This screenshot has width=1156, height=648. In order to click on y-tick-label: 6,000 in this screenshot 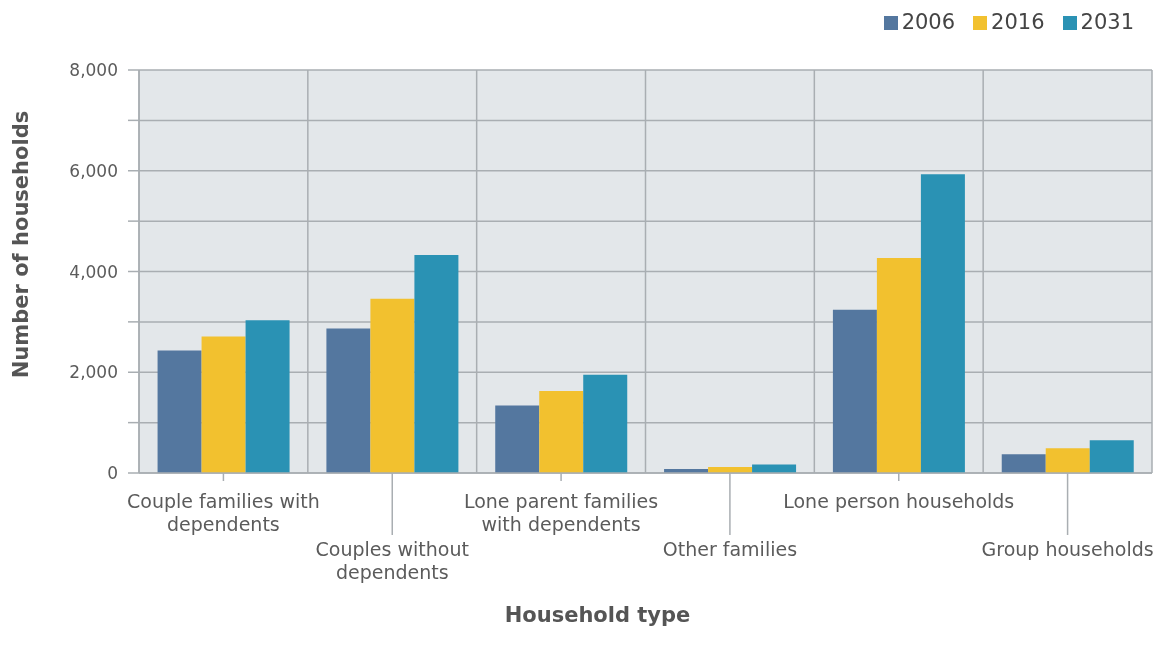, I will do `click(93, 170)`.